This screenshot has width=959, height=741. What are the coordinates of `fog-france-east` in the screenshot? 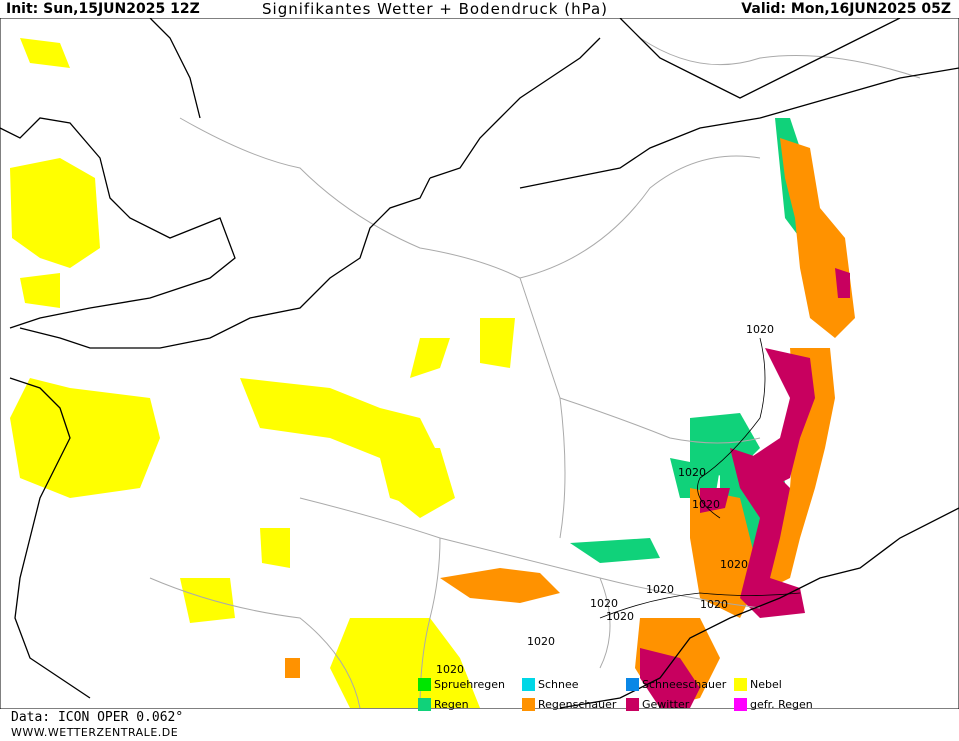 It's located at (422, 483).